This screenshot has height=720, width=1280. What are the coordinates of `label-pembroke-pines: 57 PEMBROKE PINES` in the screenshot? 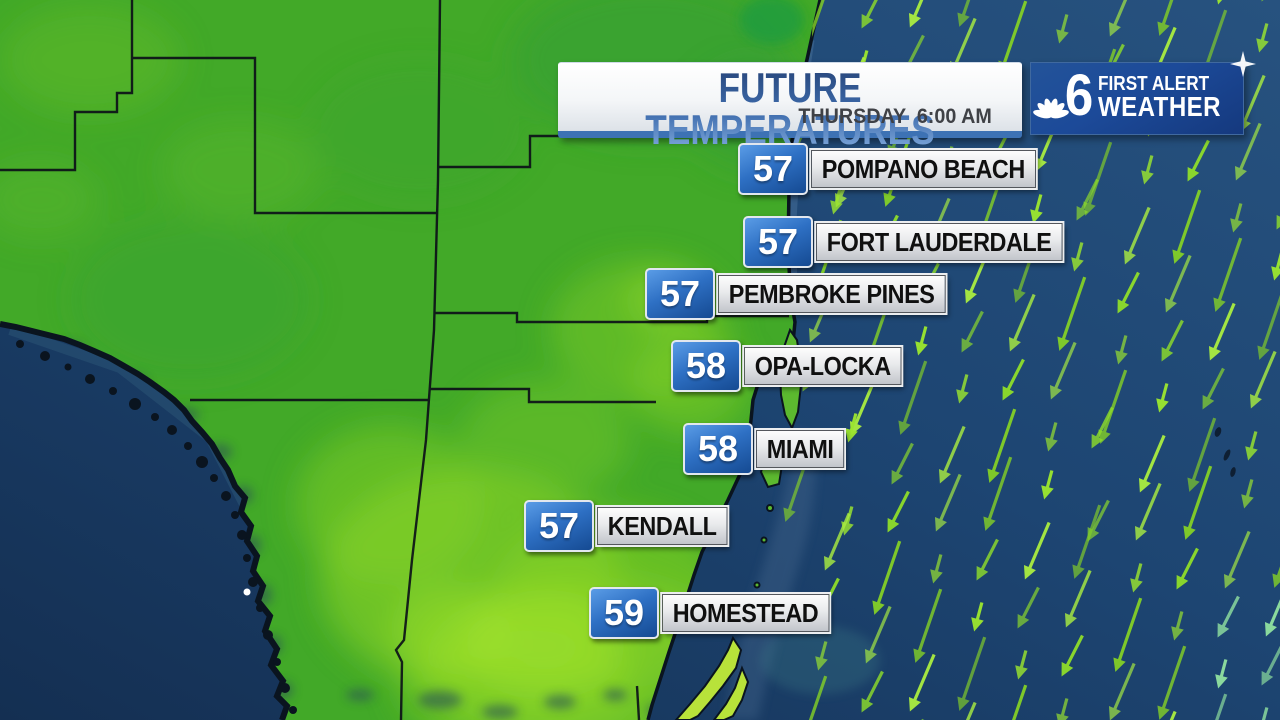 It's located at (808, 294).